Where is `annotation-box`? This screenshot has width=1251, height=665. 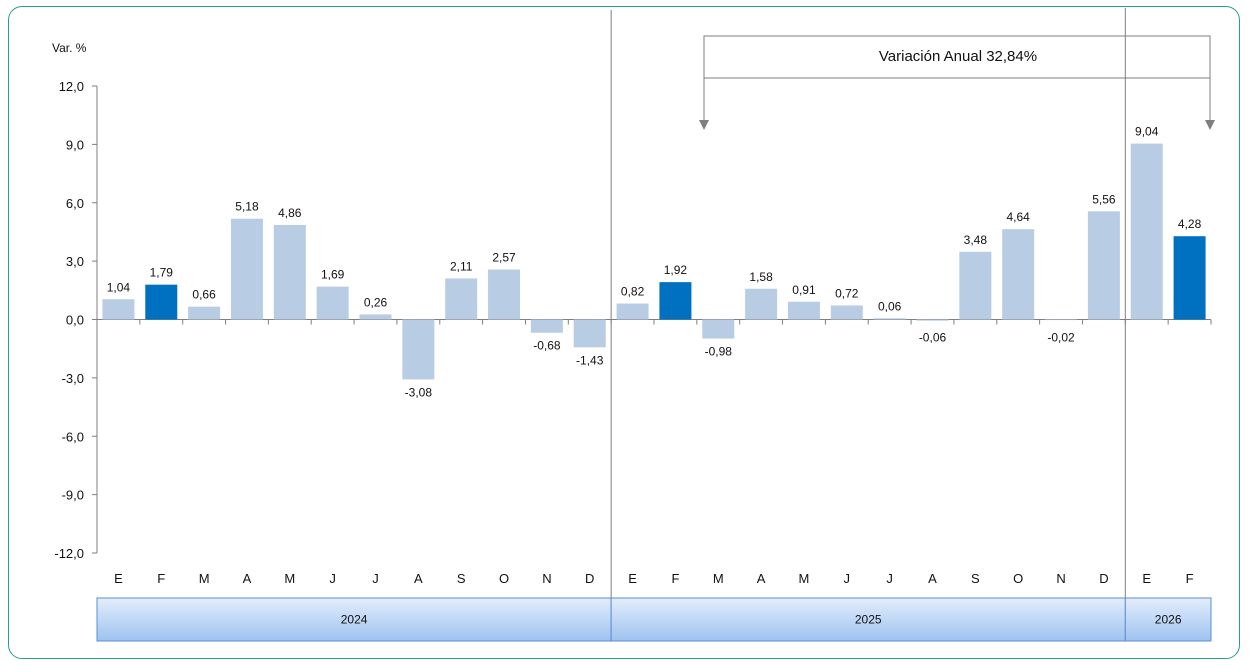 annotation-box is located at coordinates (957, 57).